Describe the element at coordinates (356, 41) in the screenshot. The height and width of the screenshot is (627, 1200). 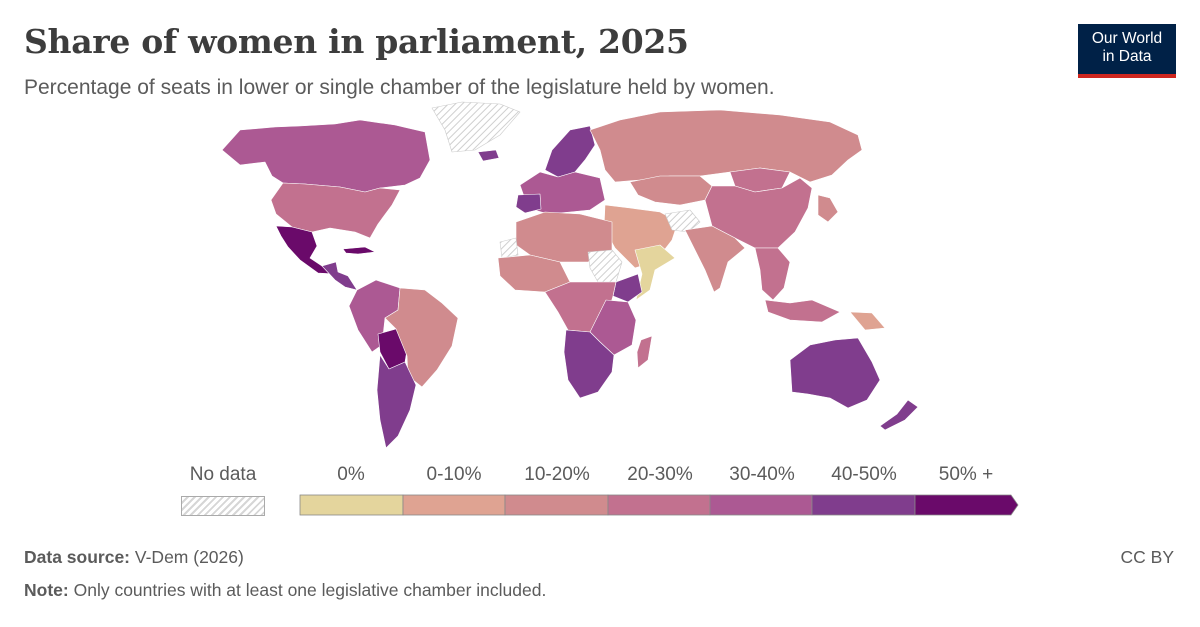
I see `chart-title: Share of women in parliament, 2025` at that location.